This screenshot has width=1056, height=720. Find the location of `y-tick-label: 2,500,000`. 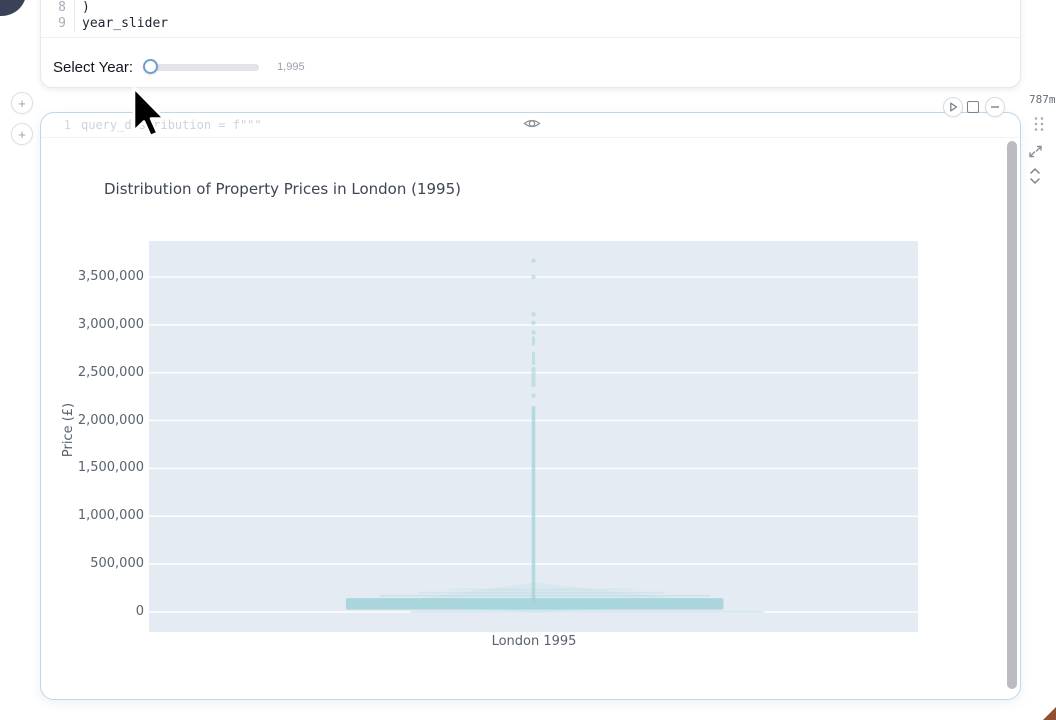

y-tick-label: 2,500,000 is located at coordinates (110, 372).